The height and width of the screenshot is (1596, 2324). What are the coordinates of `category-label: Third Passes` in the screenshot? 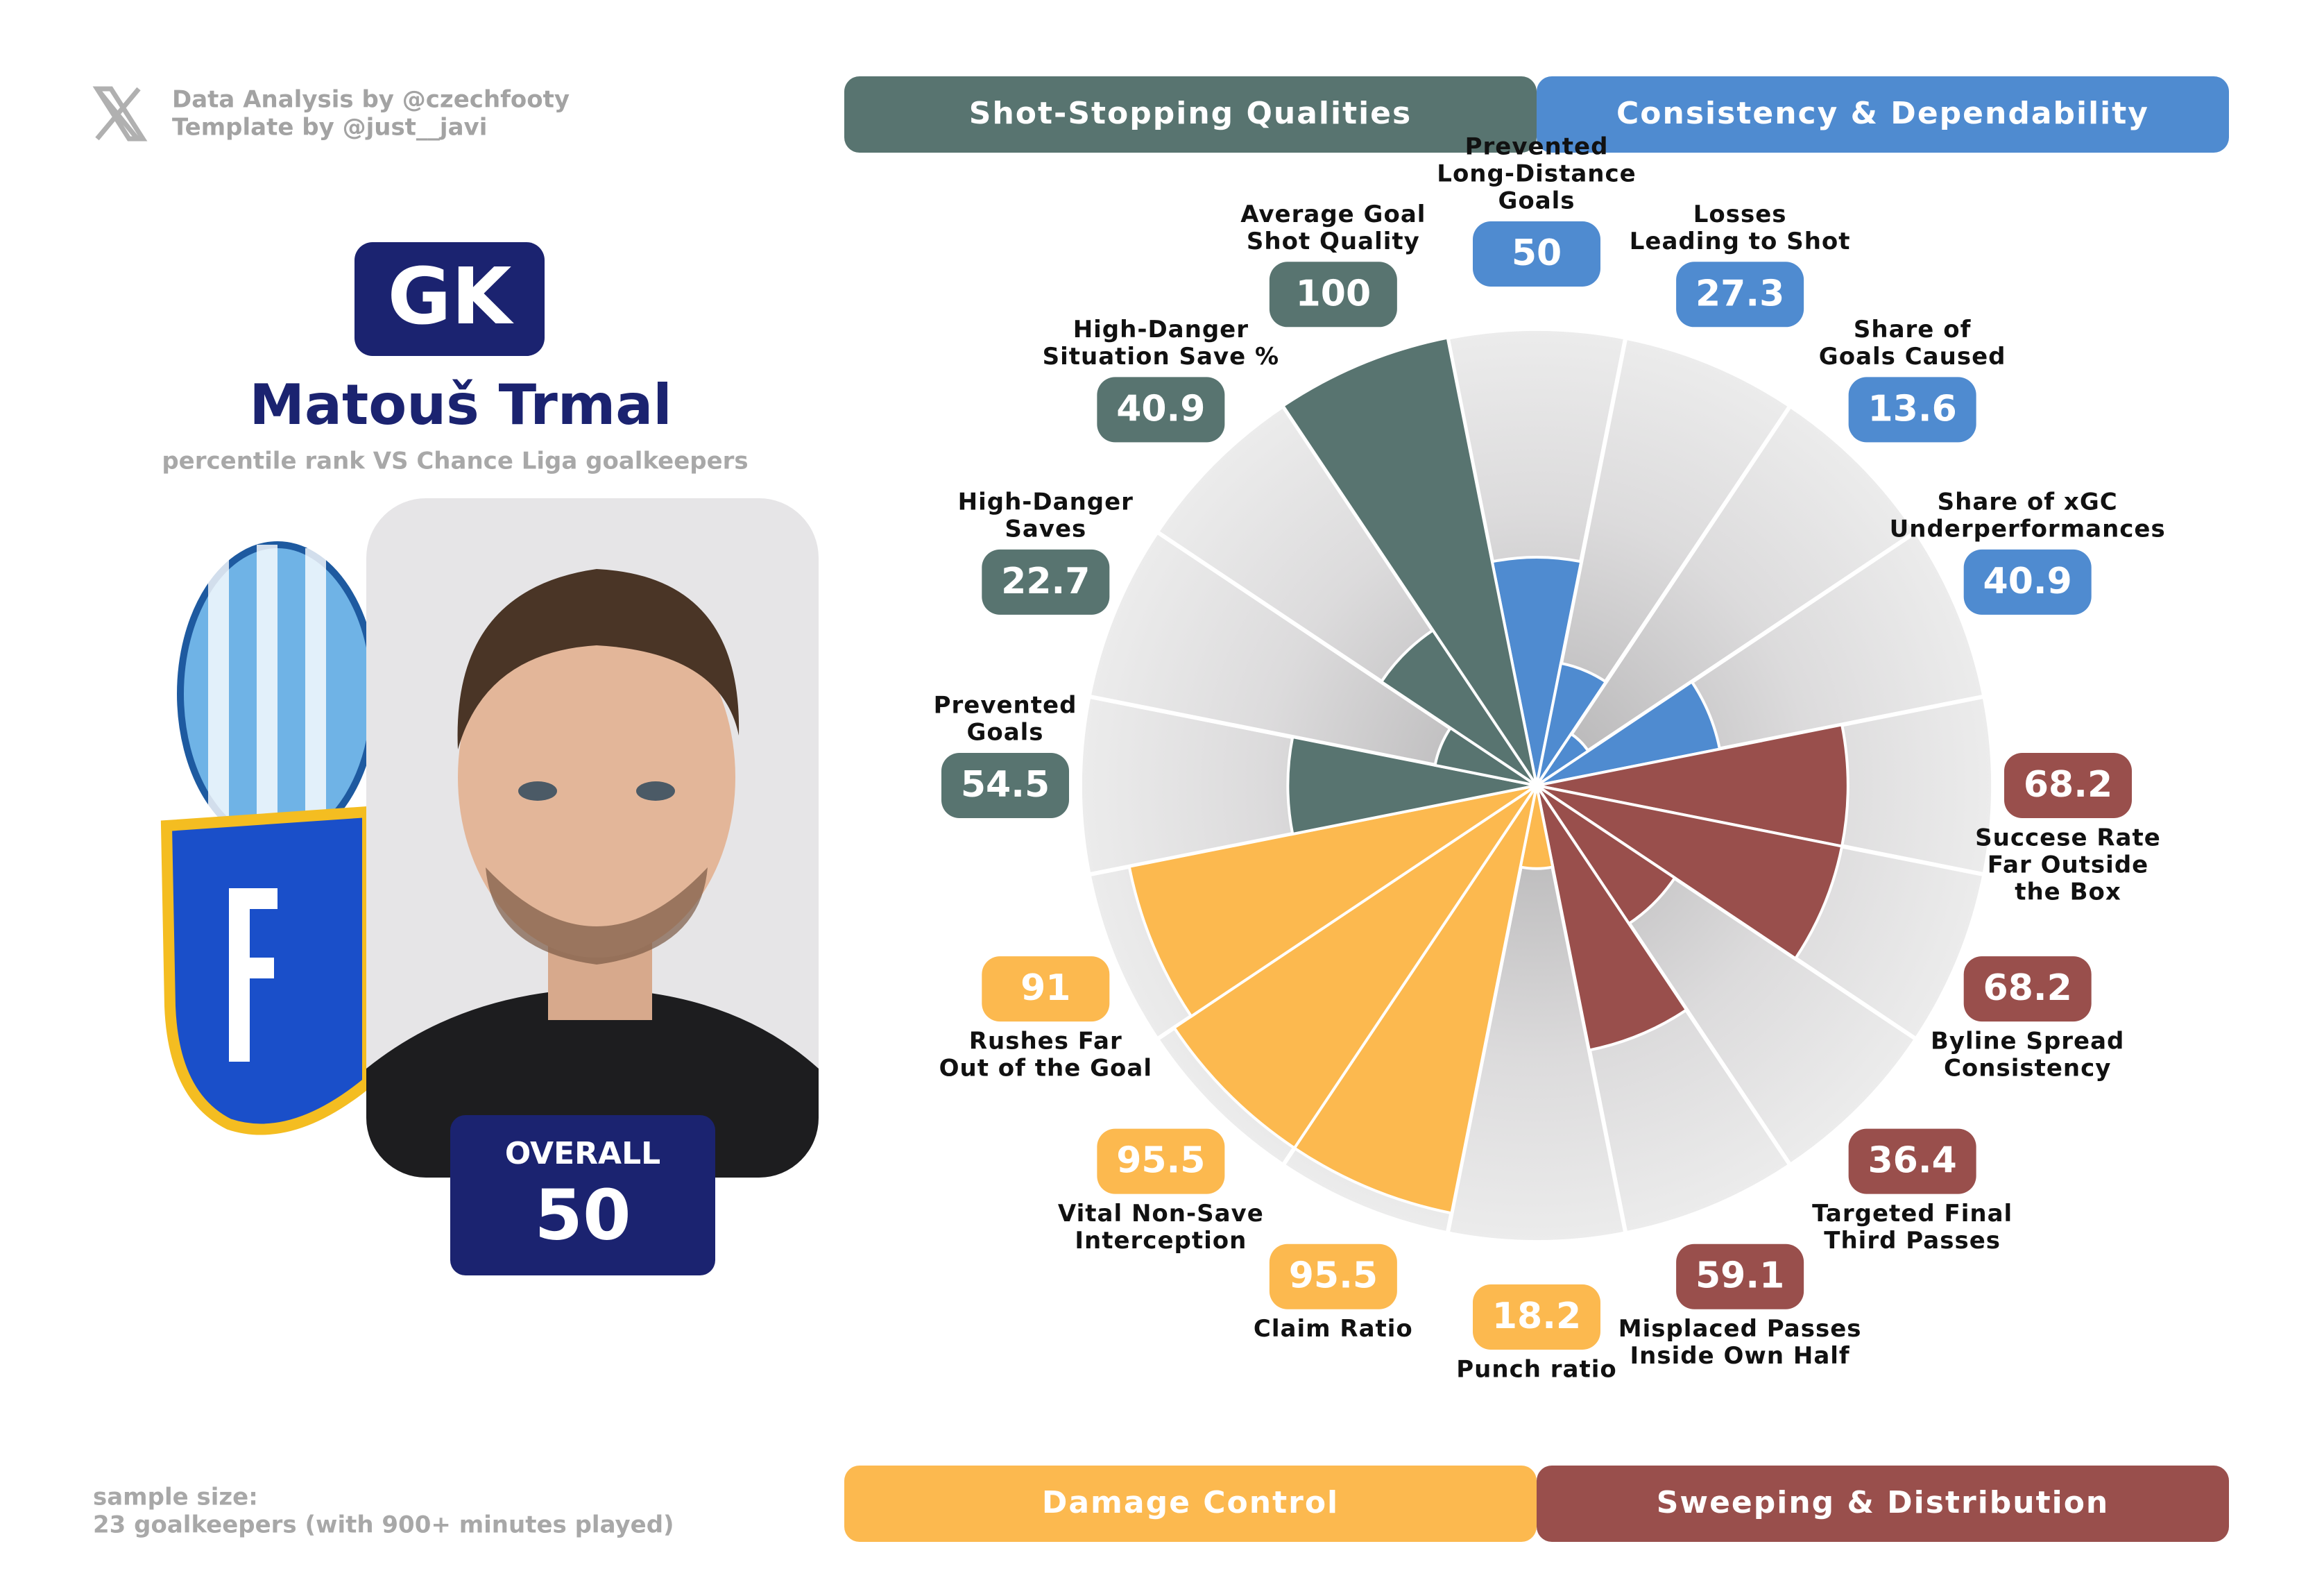 It's located at (1912, 1241).